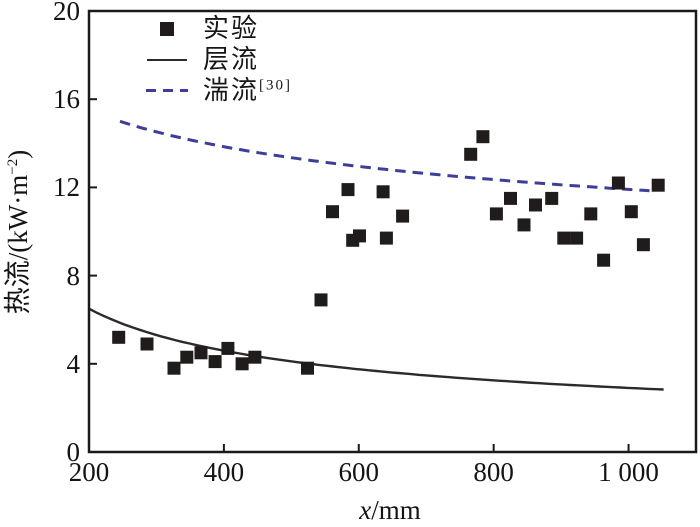  Describe the element at coordinates (73, 363) in the screenshot. I see `y-tick-label: 4` at that location.